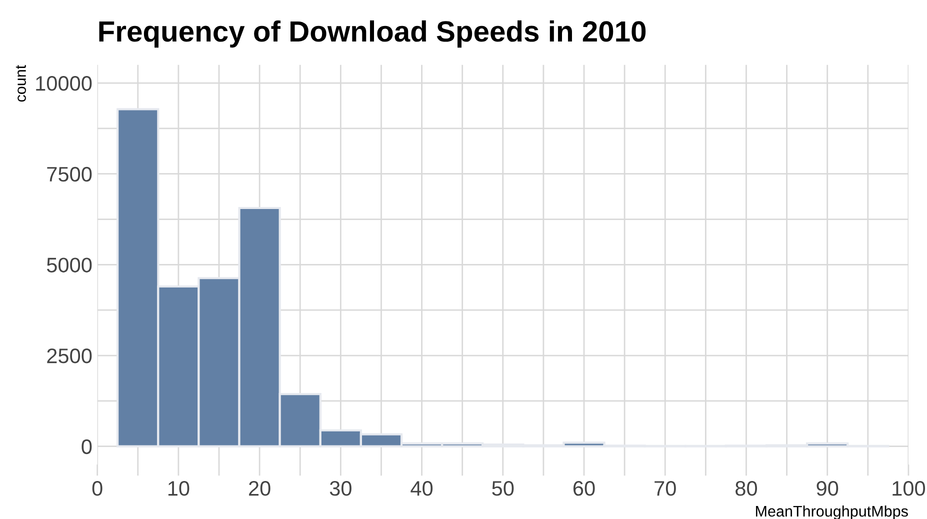 This screenshot has width=927, height=519. Describe the element at coordinates (179, 488) in the screenshot. I see `x-tick-label: 10` at that location.